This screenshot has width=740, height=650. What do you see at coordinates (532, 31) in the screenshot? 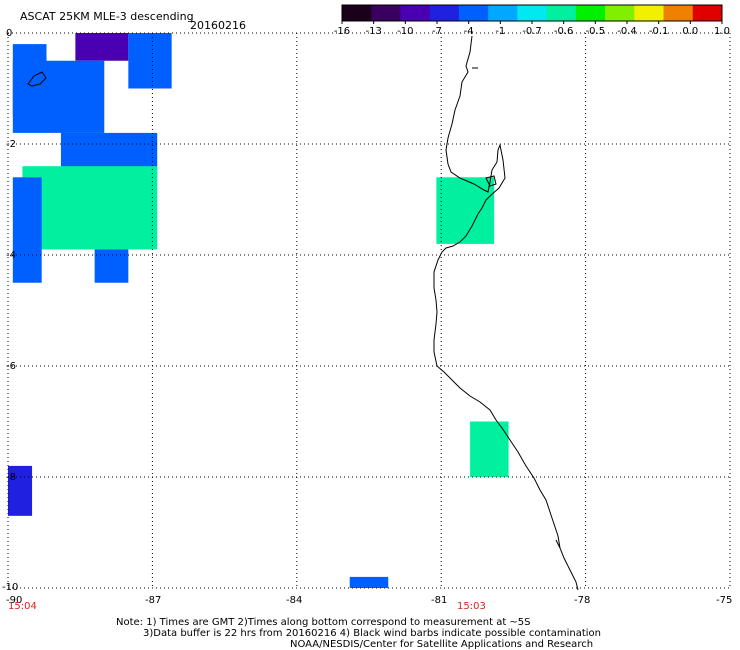
I see `colorbar-label: -0.7` at bounding box center [532, 31].